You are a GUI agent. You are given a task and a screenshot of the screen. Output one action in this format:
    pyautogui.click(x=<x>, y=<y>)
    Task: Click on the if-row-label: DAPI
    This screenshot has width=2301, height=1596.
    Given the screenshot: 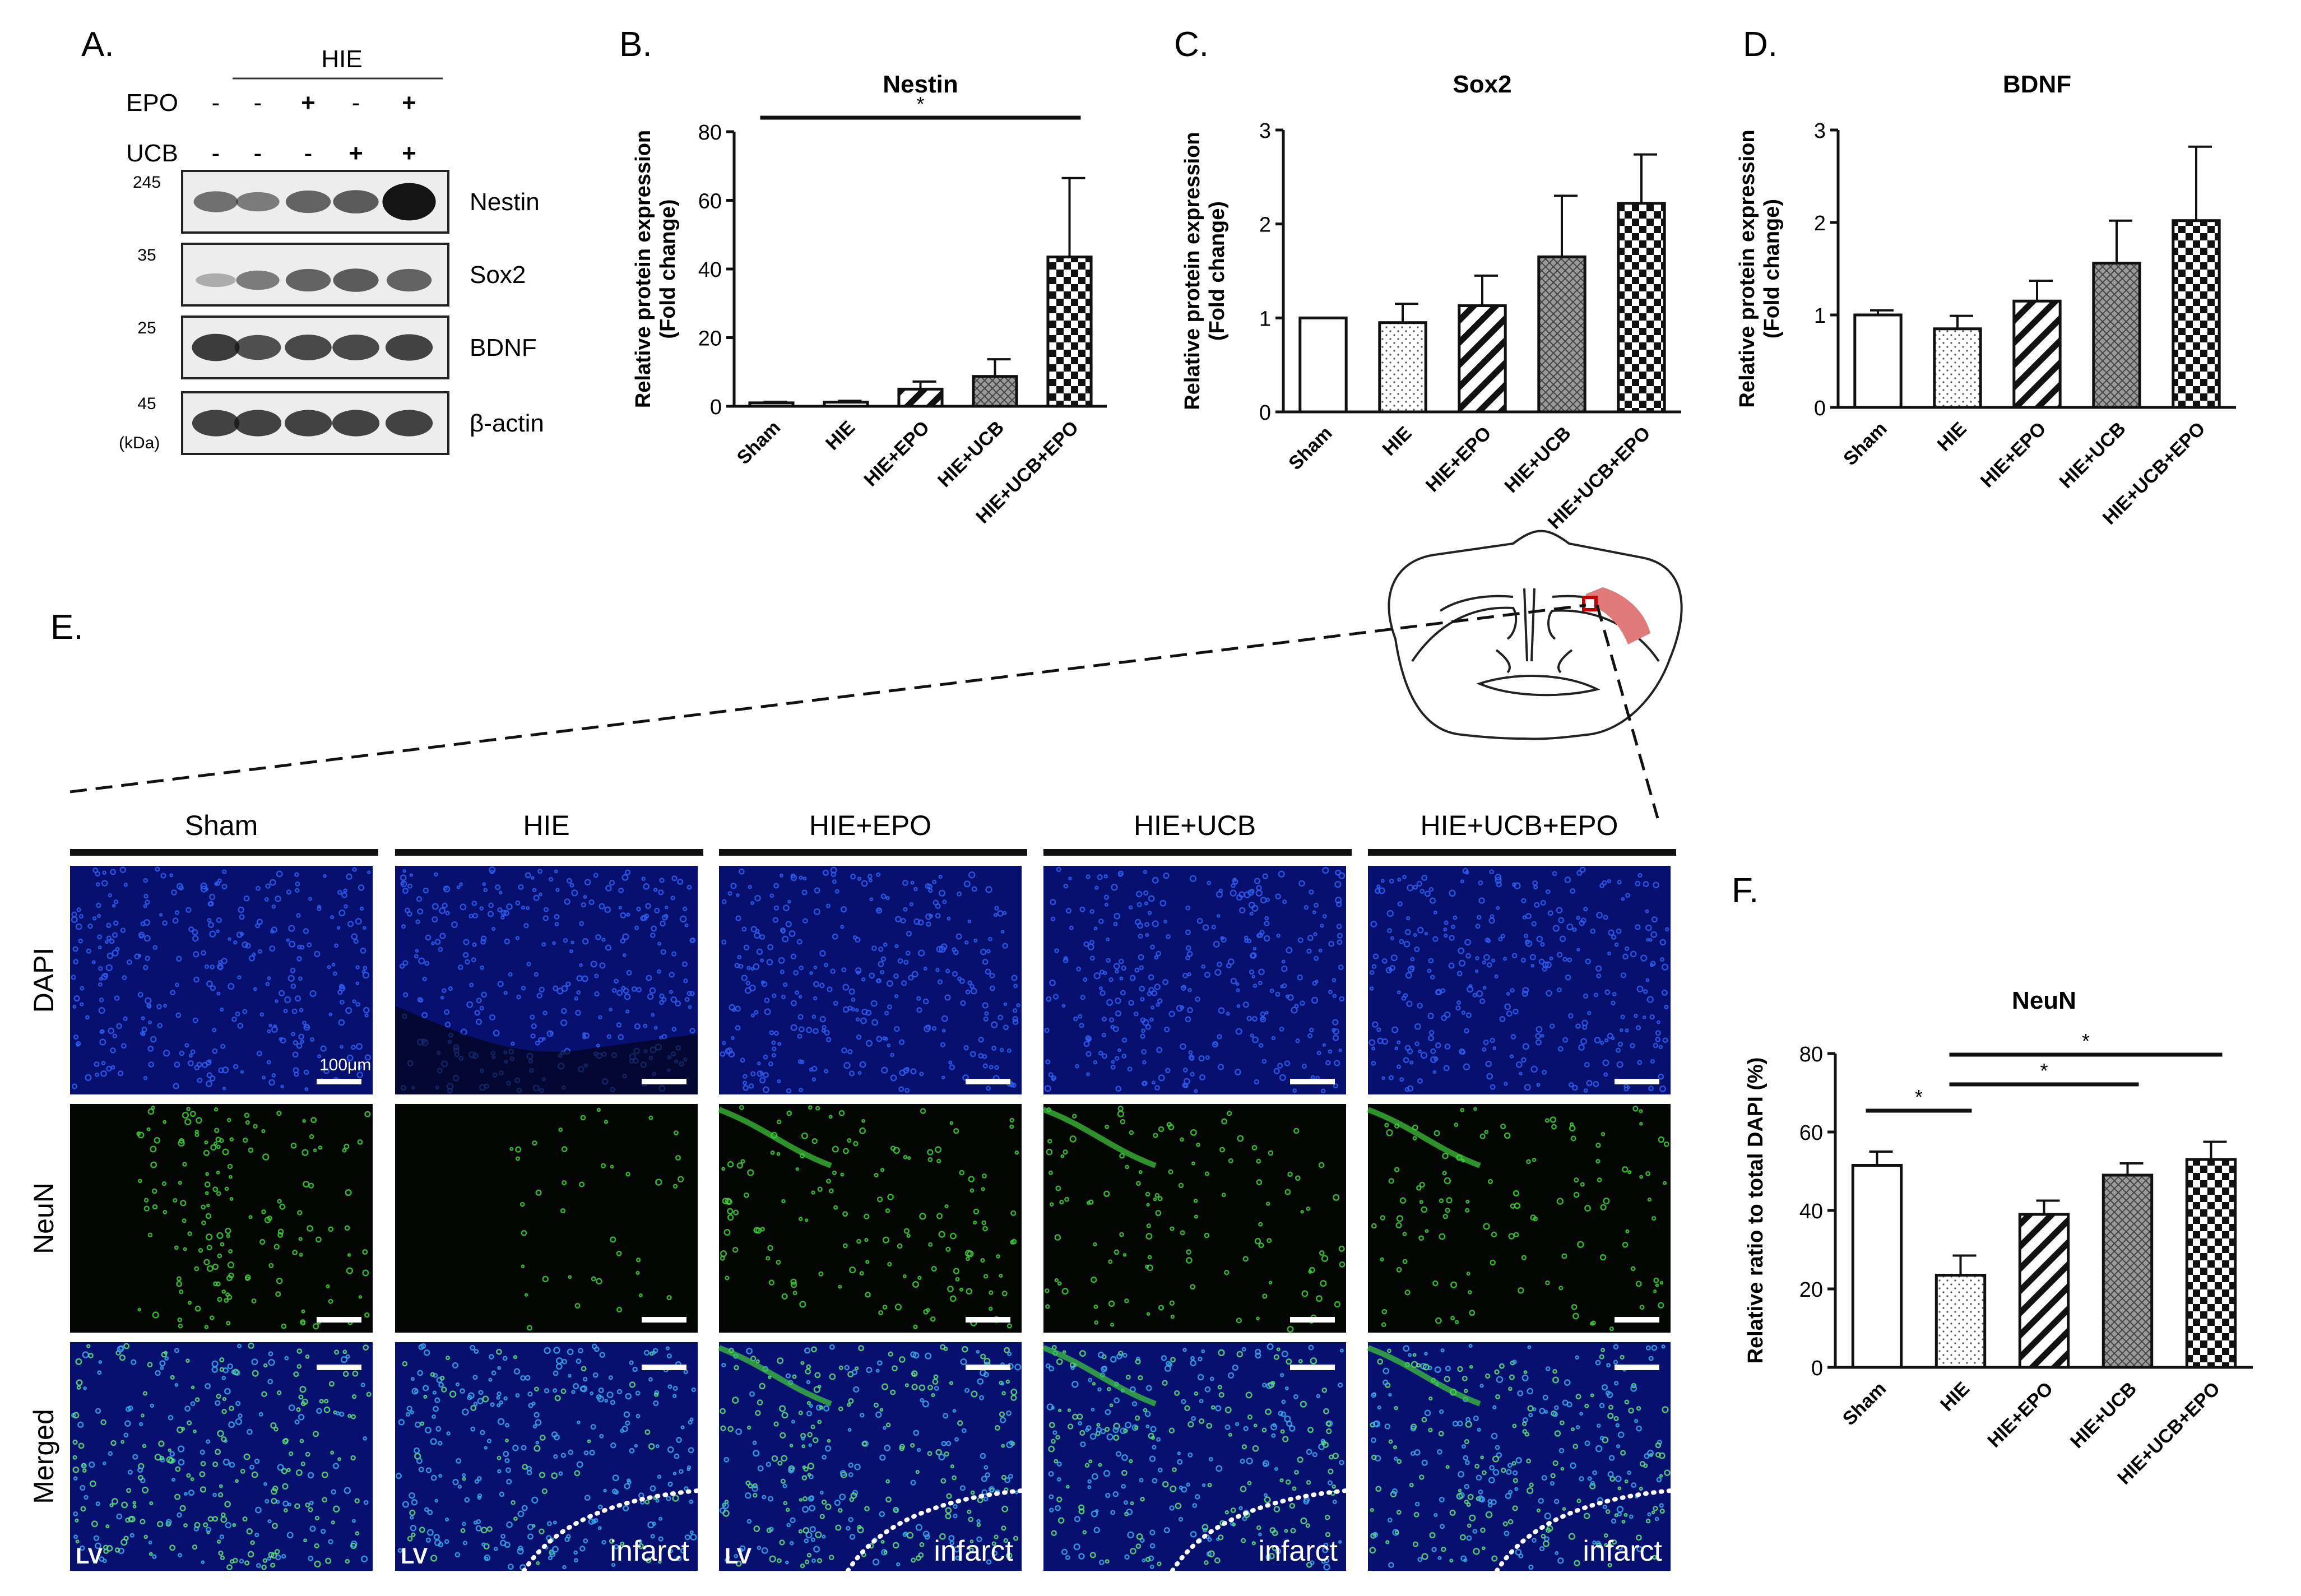 What is the action you would take?
    pyautogui.click(x=44, y=980)
    